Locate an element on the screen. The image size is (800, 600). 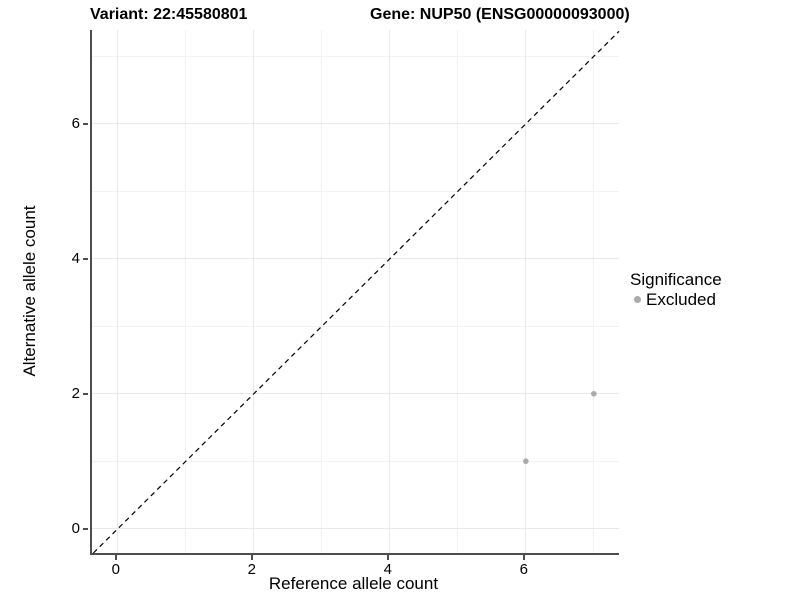
legend-title: Significance is located at coordinates (676, 279).